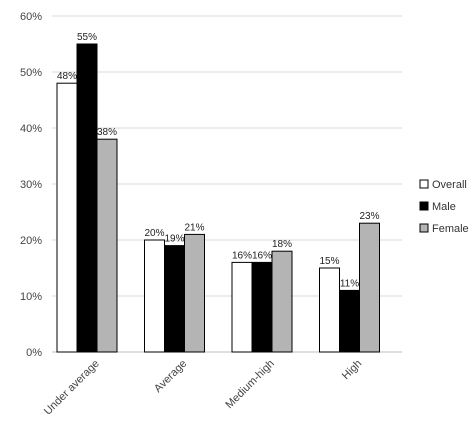 This screenshot has height=424, width=474. What do you see at coordinates (154, 233) in the screenshot?
I see `data-label: 20%` at bounding box center [154, 233].